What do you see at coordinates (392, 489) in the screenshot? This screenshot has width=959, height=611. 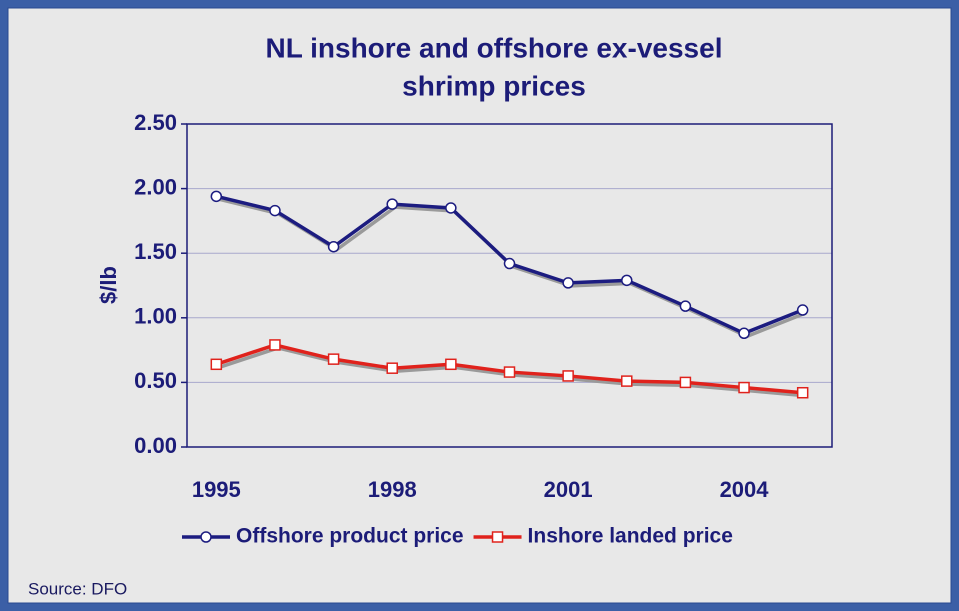 I see `x-tick-label: 1998` at bounding box center [392, 489].